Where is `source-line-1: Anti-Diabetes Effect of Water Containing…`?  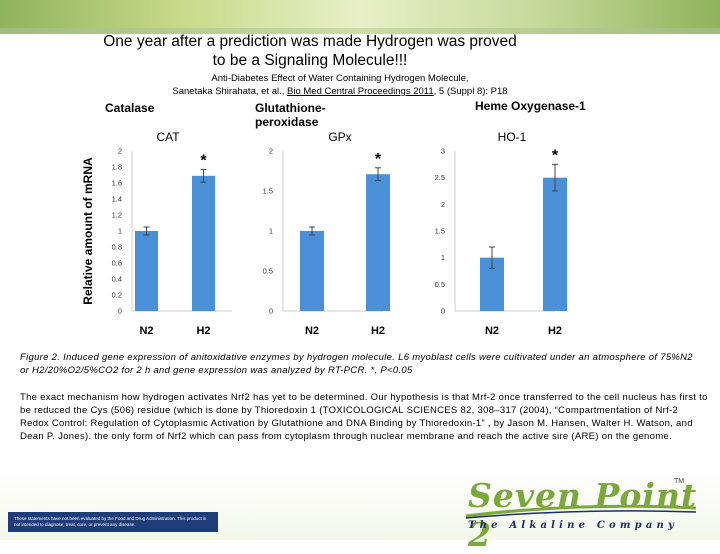
source-line-1: Anti-Diabetes Effect of Water Containing… is located at coordinates (340, 78).